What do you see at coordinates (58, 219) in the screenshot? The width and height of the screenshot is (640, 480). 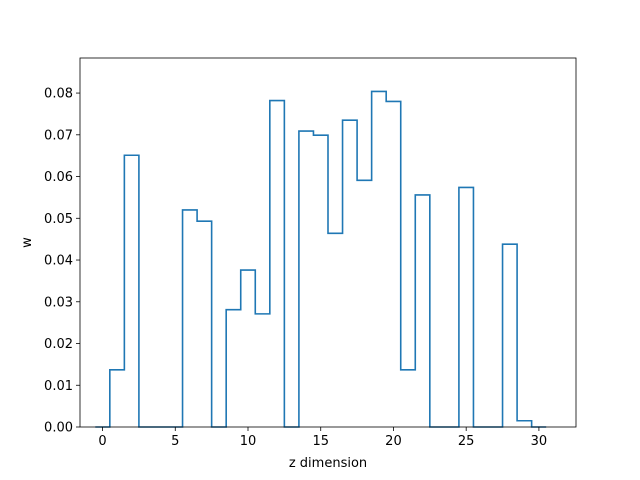 I see `y-tick-label: 0.05` at bounding box center [58, 219].